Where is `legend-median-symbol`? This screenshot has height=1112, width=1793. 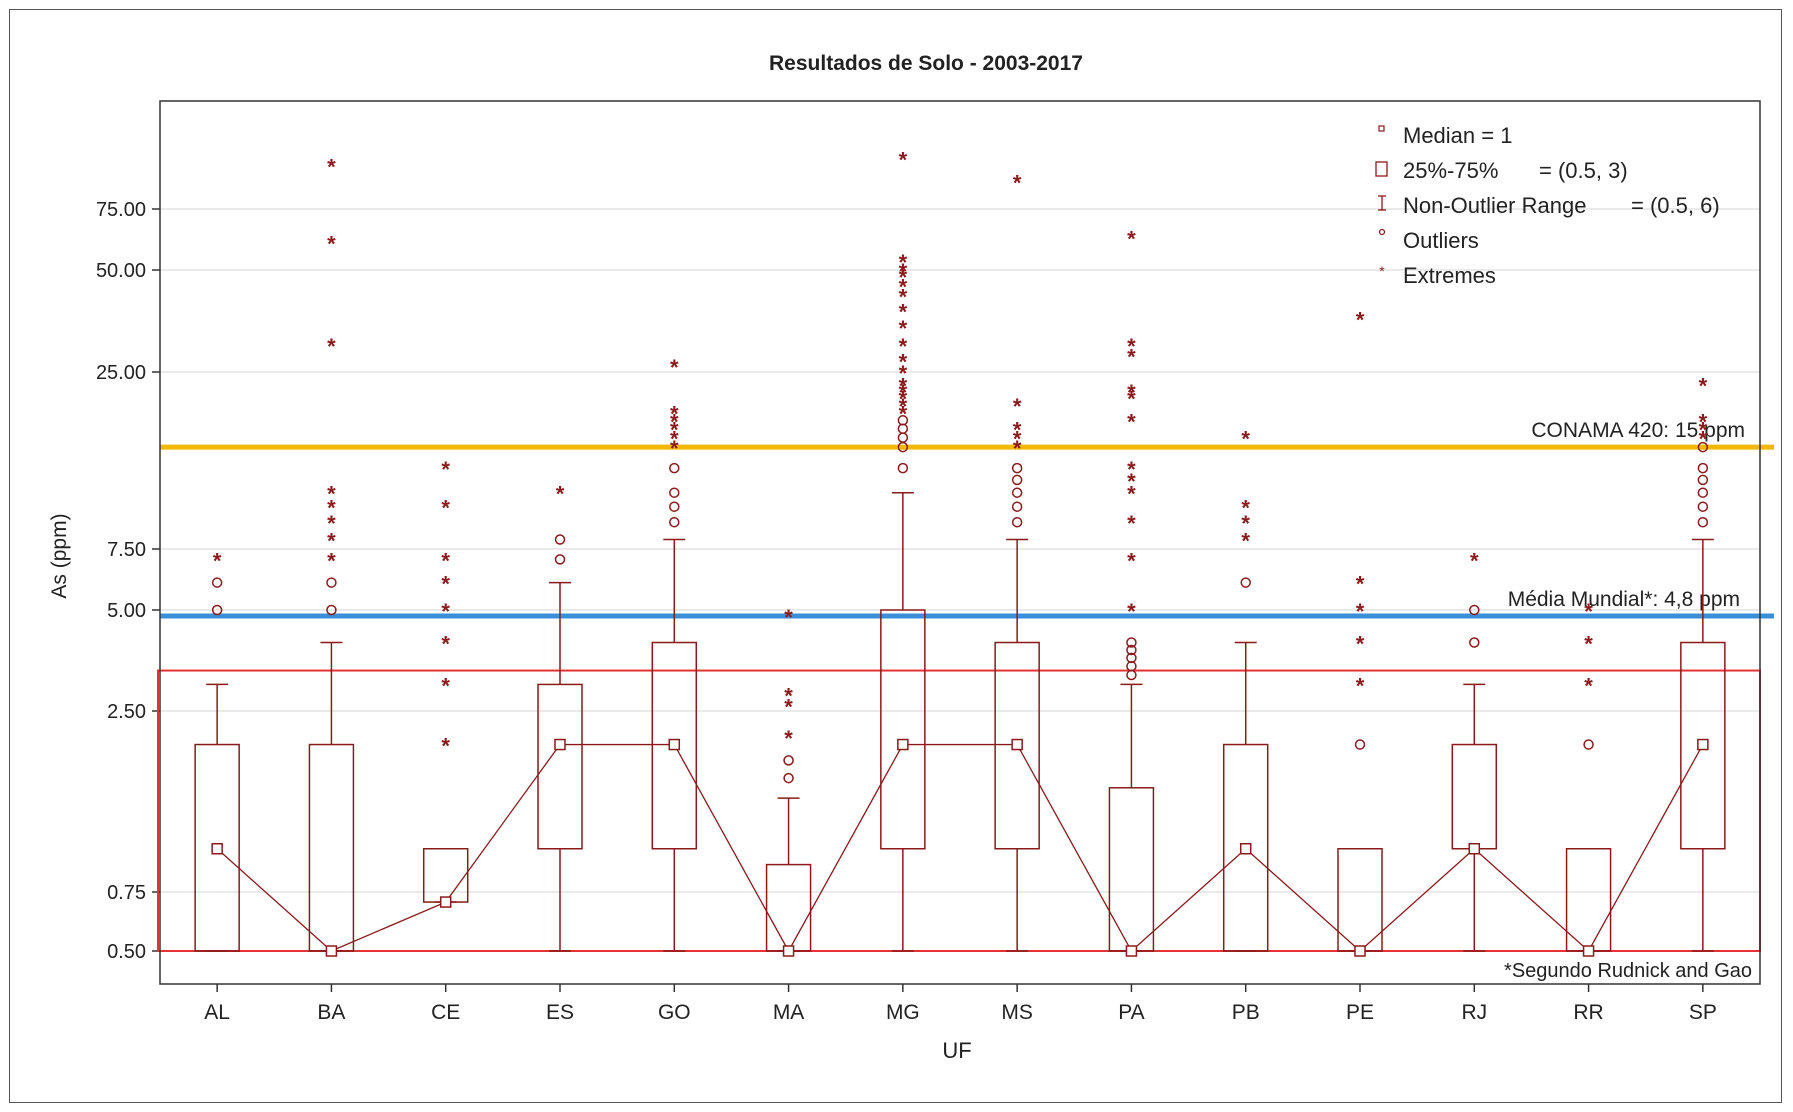
legend-median-symbol is located at coordinates (1381, 128).